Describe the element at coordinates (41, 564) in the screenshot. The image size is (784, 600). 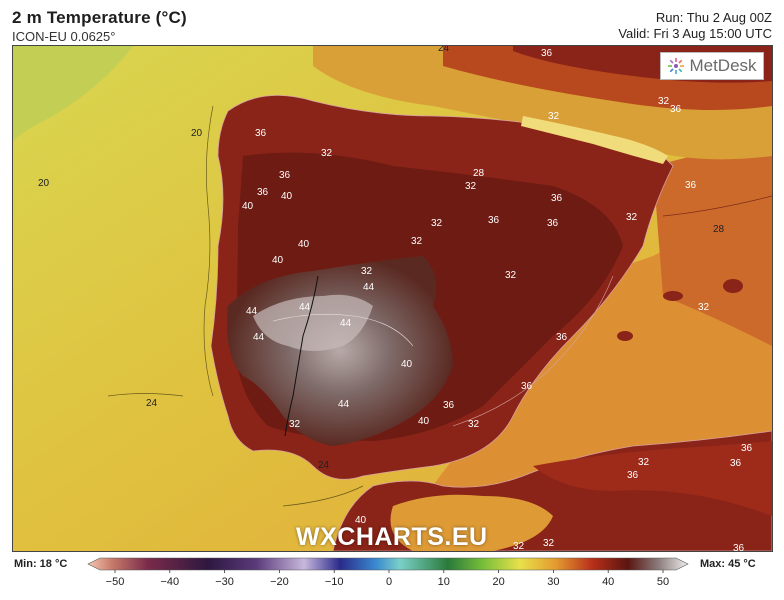
I see `legend-min: Min: 18 °C` at that location.